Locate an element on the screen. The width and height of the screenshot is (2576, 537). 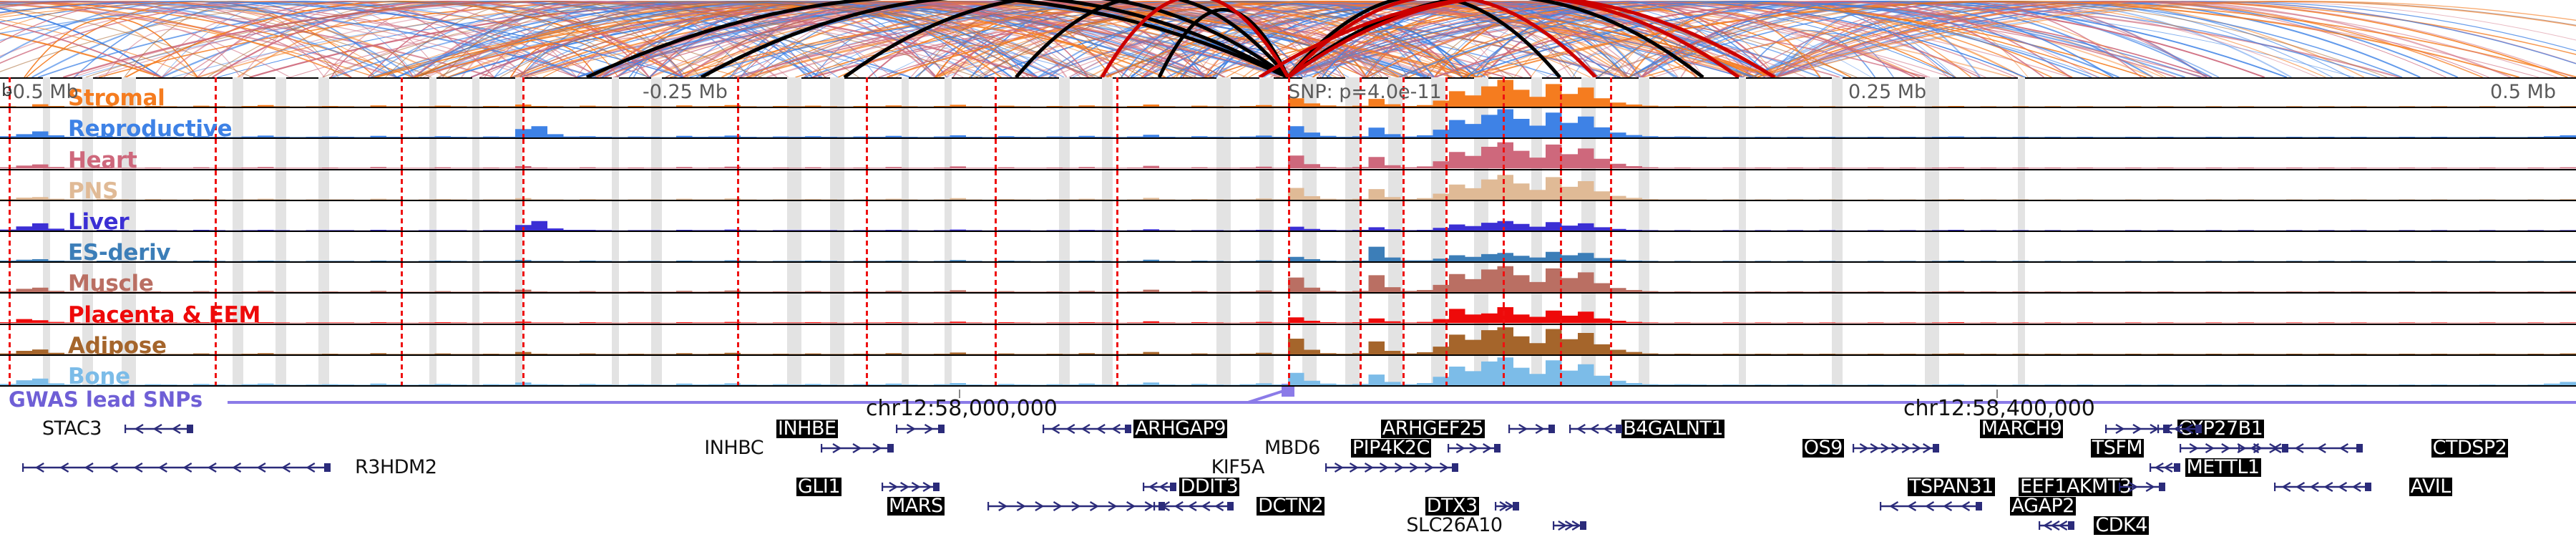
track-label-pns: PNS is located at coordinates (93, 189).